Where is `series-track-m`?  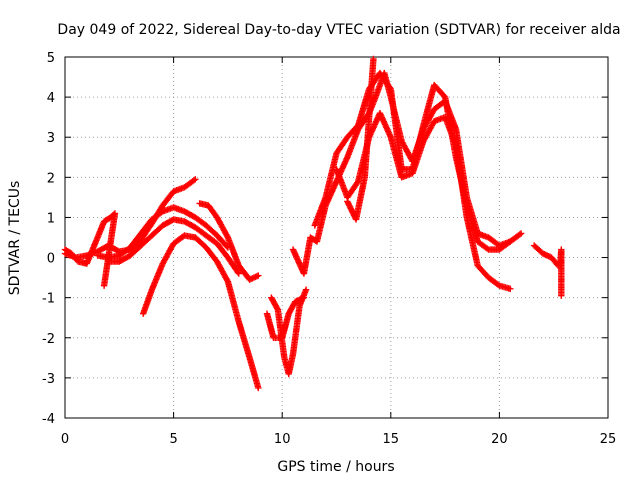
series-track-m is located at coordinates (90, 249).